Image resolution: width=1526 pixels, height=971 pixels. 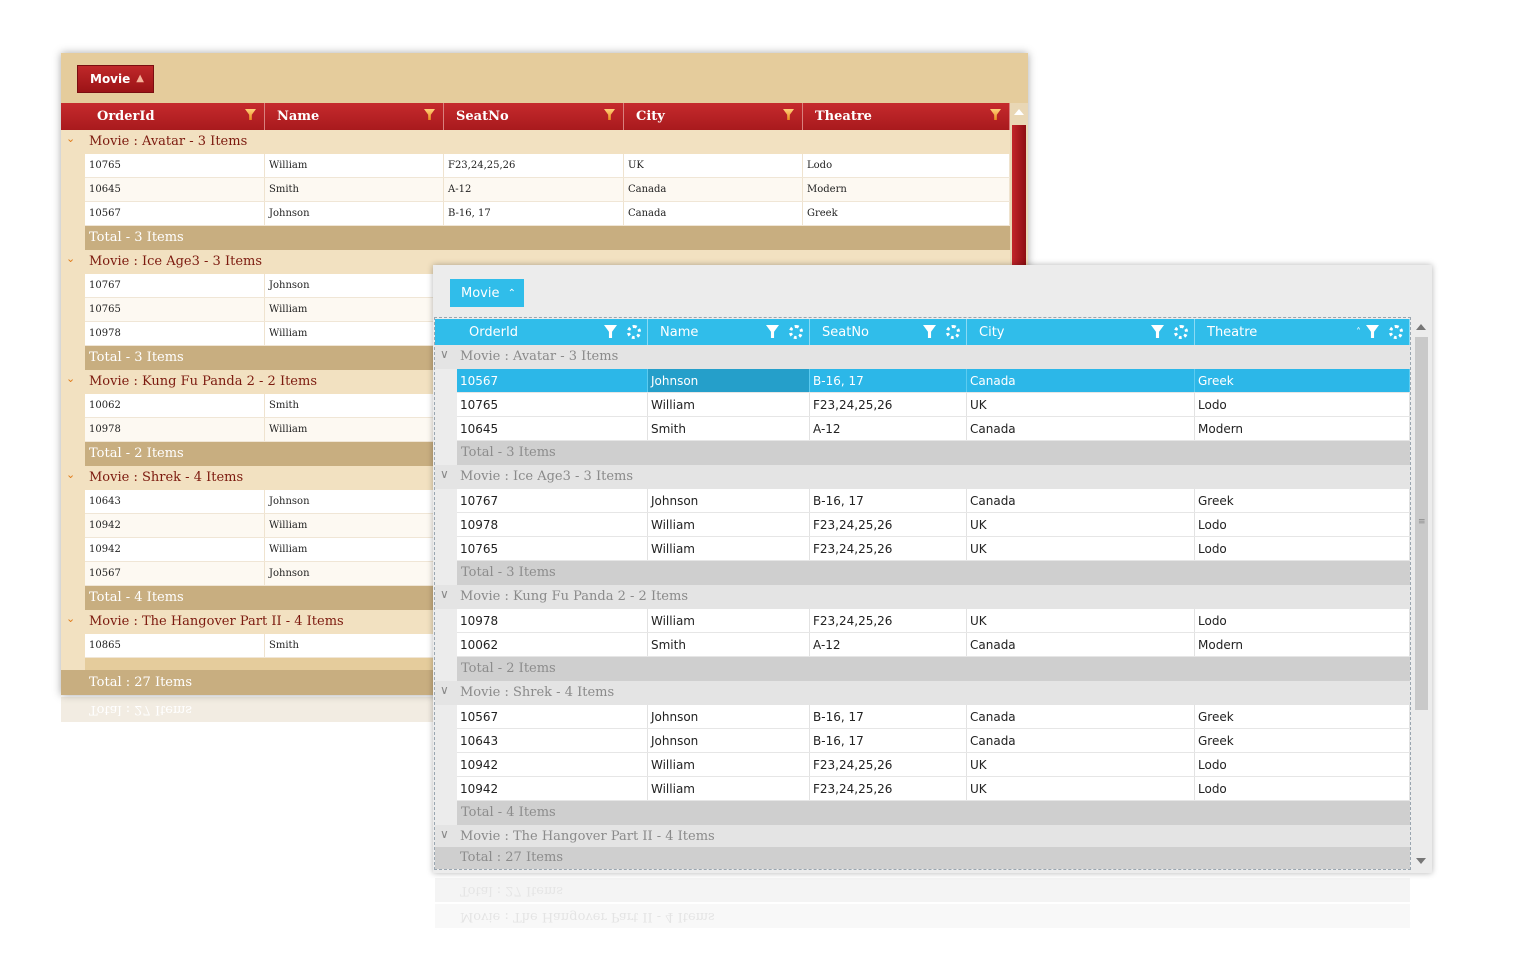 I want to click on table-cell: 10062, so click(x=552, y=644).